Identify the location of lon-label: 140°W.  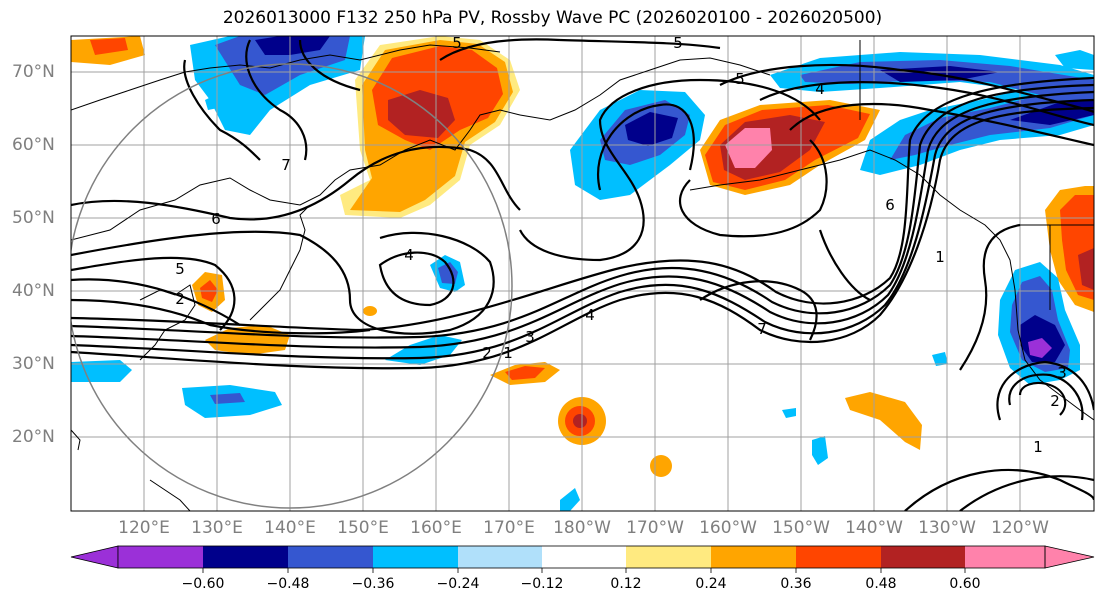
(874, 528).